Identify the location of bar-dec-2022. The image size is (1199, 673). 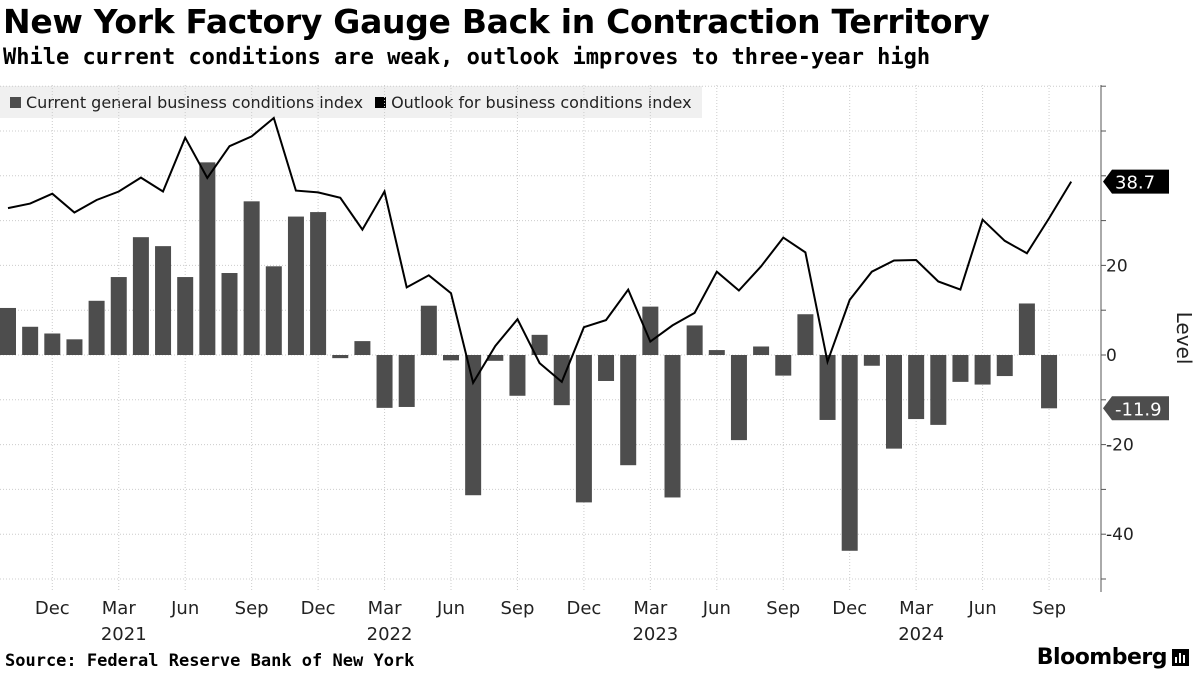
(583, 429).